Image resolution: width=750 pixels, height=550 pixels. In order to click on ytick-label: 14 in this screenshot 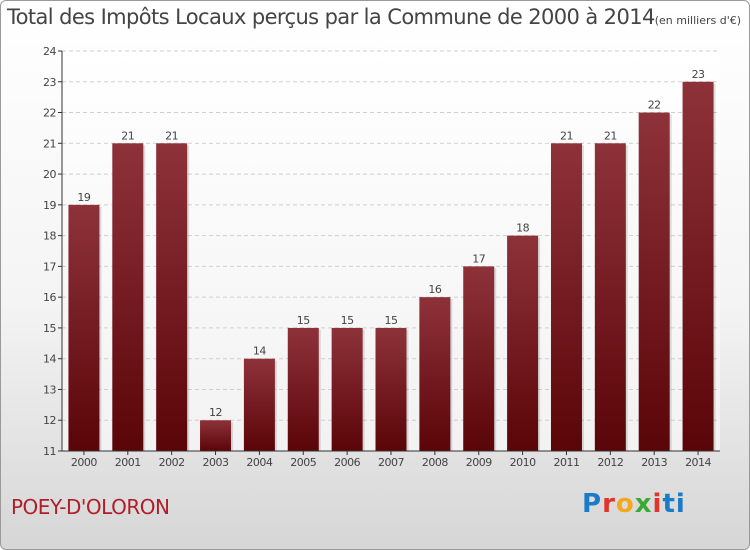, I will do `click(49, 359)`.